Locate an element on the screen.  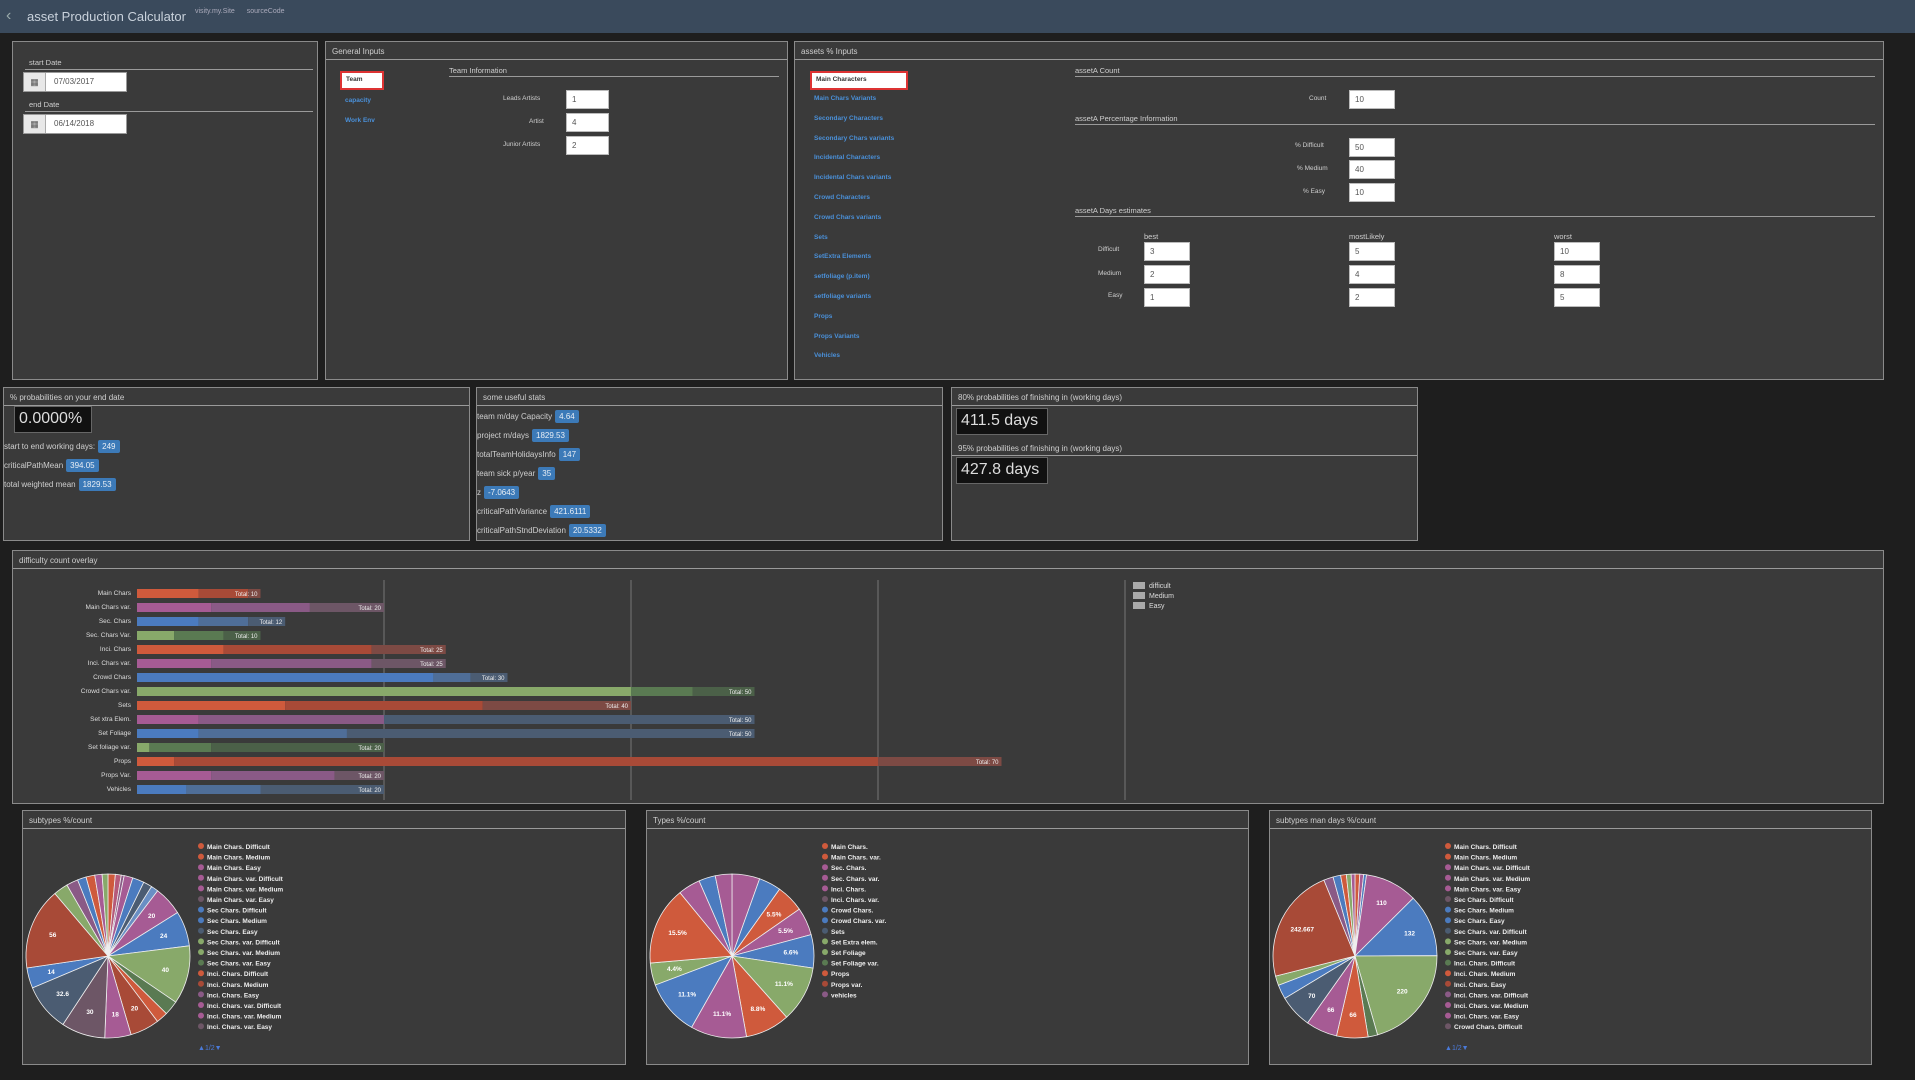
asset-nav-item: Props is located at coordinates (823, 316).